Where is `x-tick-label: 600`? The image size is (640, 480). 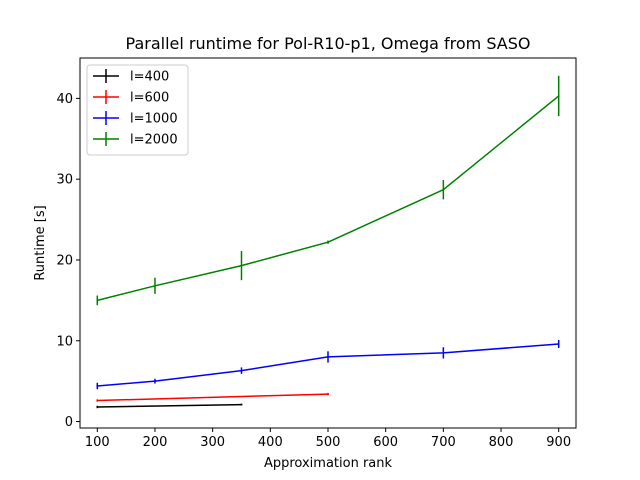 x-tick-label: 600 is located at coordinates (385, 442).